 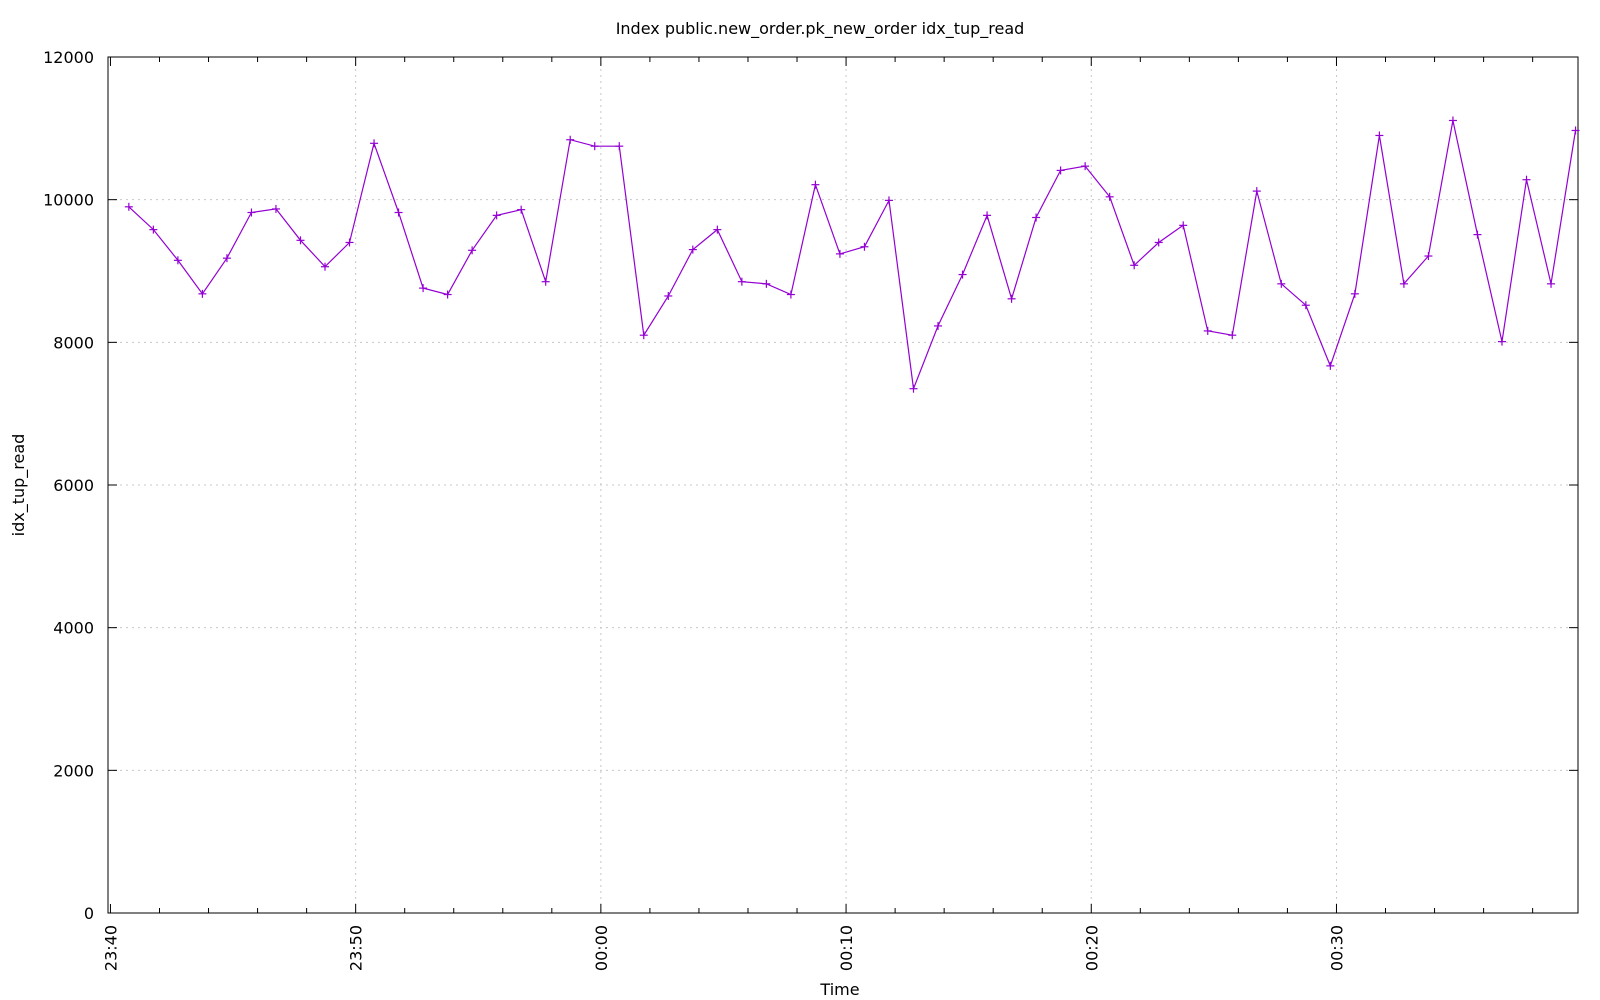 What do you see at coordinates (89, 913) in the screenshot?
I see `y-tick-label: 0` at bounding box center [89, 913].